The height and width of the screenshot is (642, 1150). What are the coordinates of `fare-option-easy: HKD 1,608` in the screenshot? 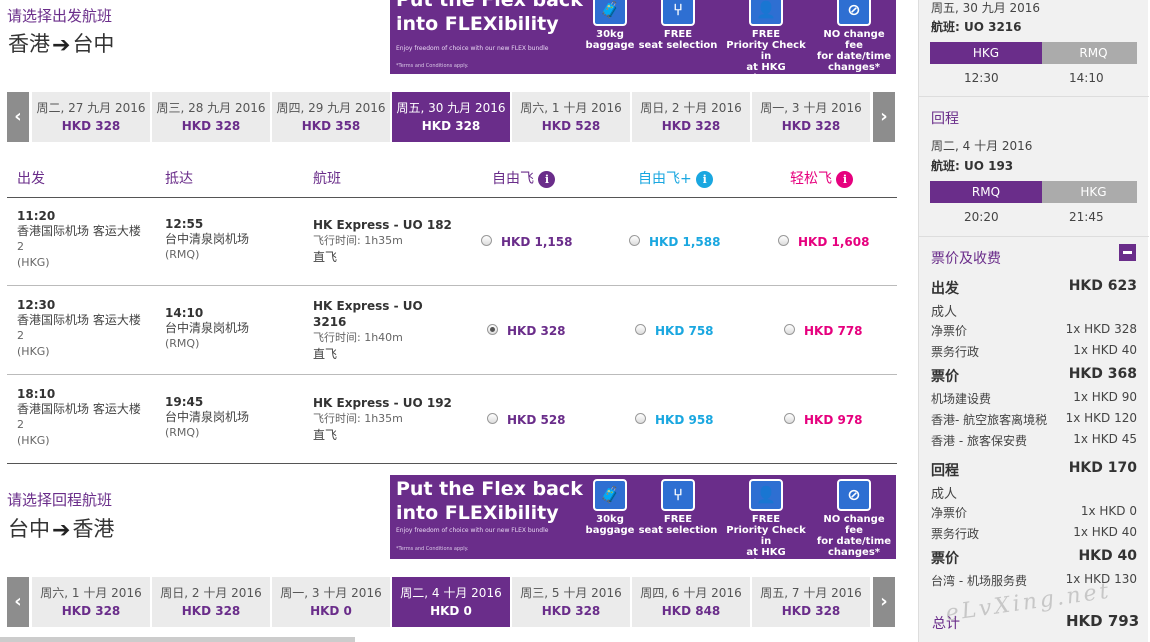 It's located at (823, 242).